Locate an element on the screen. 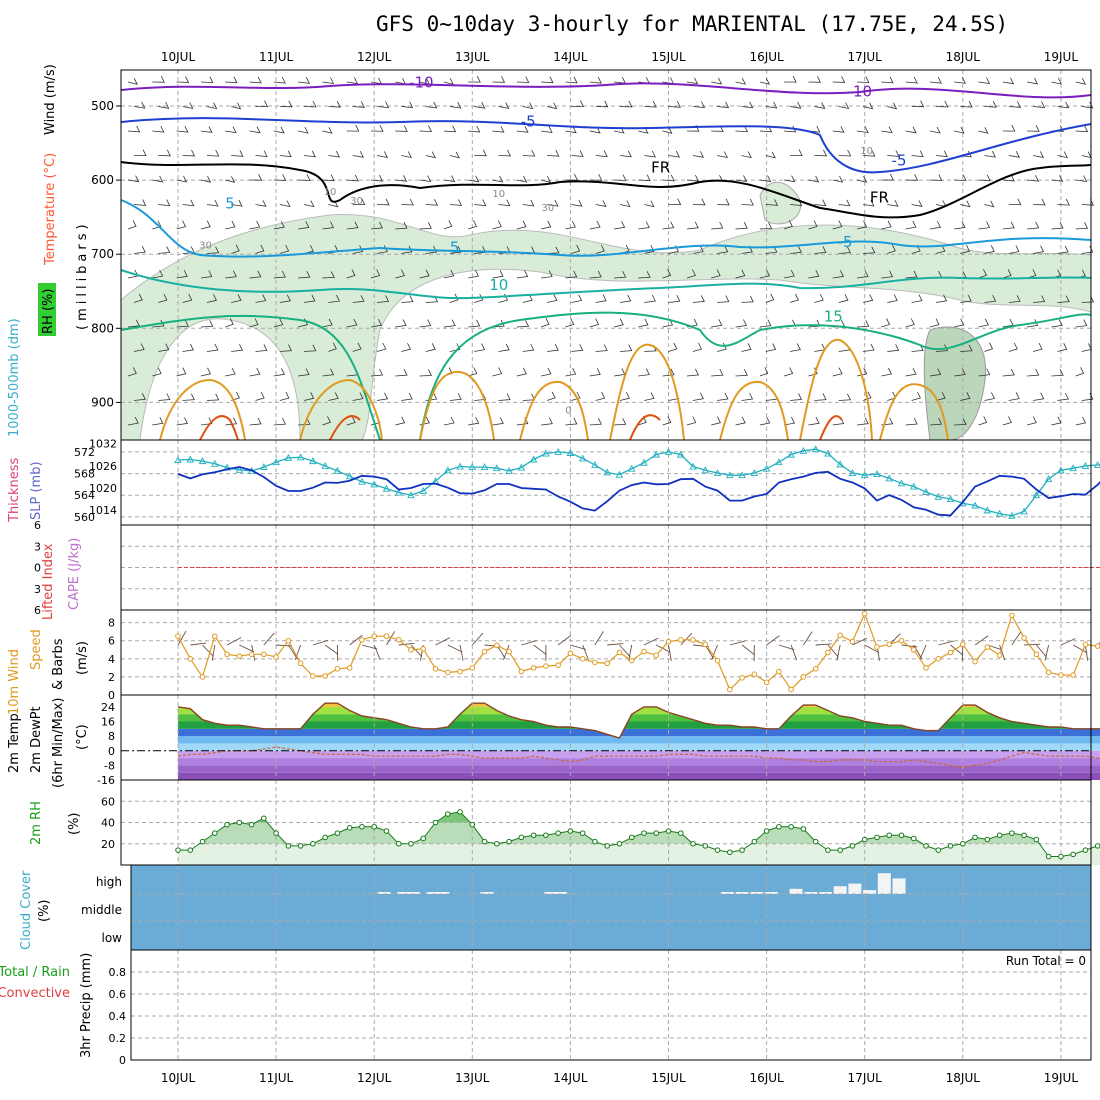  y-tick-label: 60 is located at coordinates (108, 801).